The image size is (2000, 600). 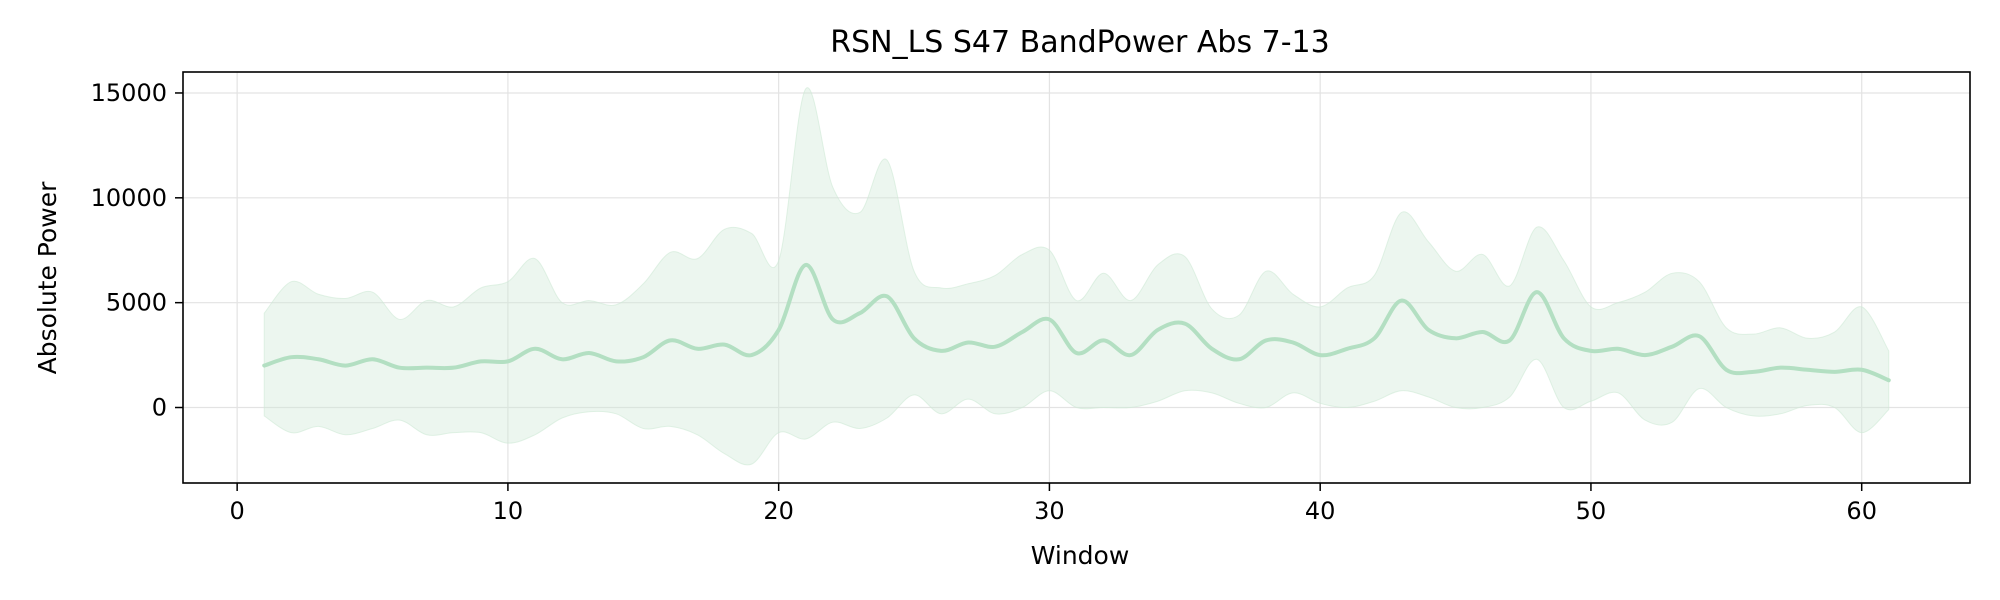 What do you see at coordinates (47, 278) in the screenshot?
I see `y-axis-label: Absolute Power` at bounding box center [47, 278].